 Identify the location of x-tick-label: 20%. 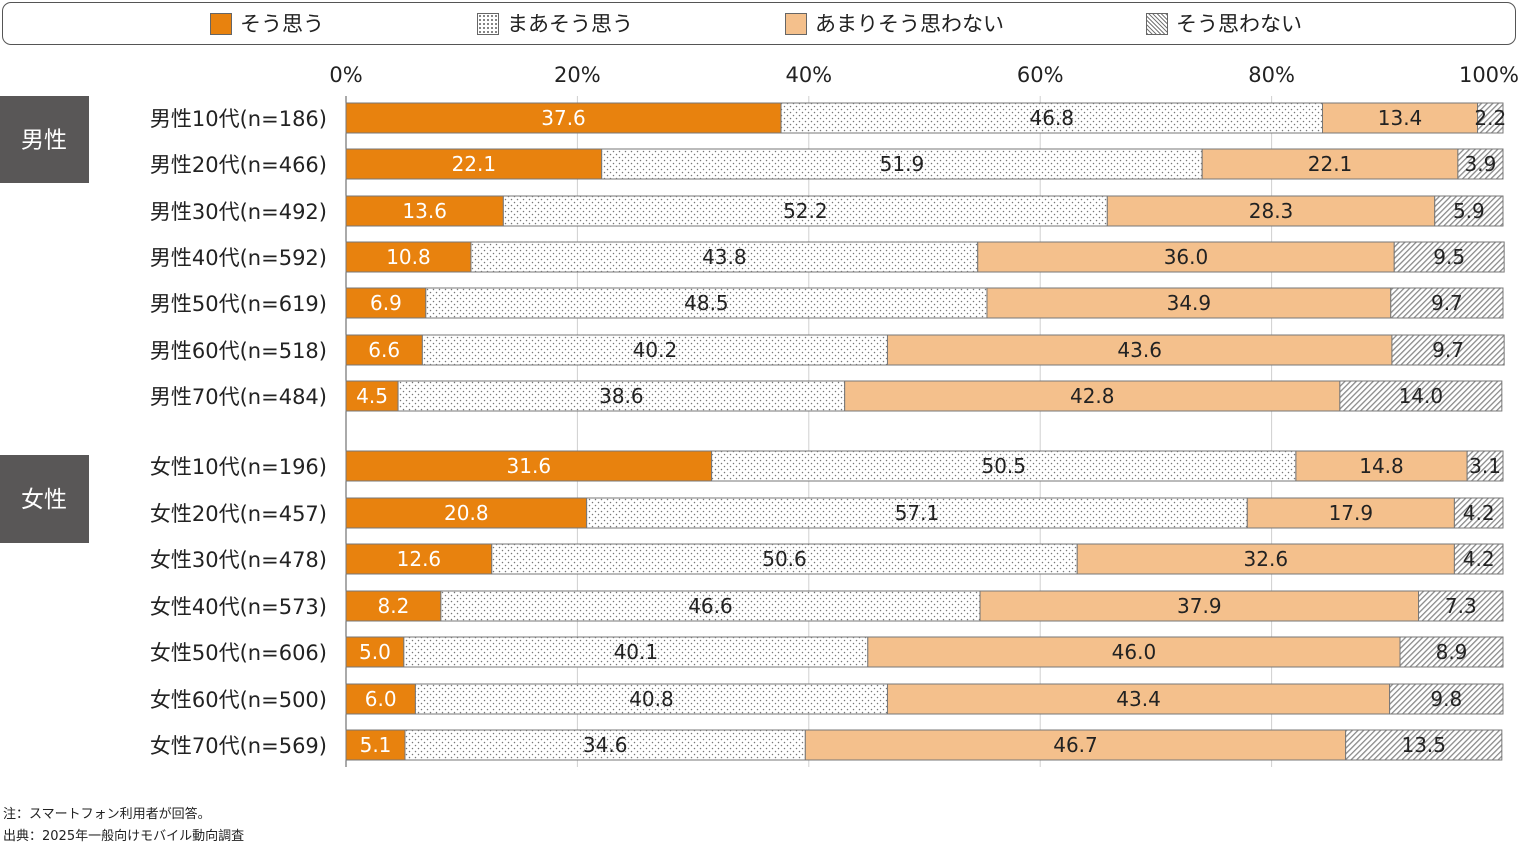
(577, 75).